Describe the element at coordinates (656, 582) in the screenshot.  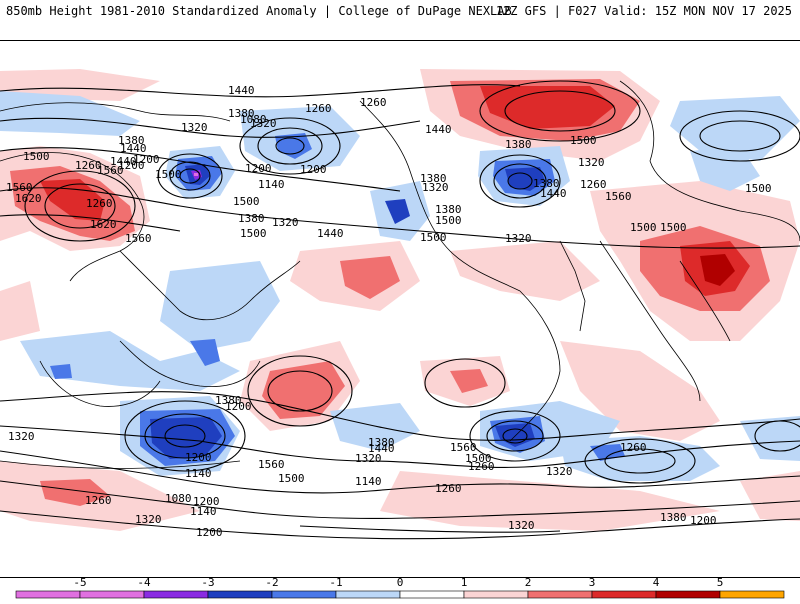
I see `colorbar-tick-label: 4` at that location.